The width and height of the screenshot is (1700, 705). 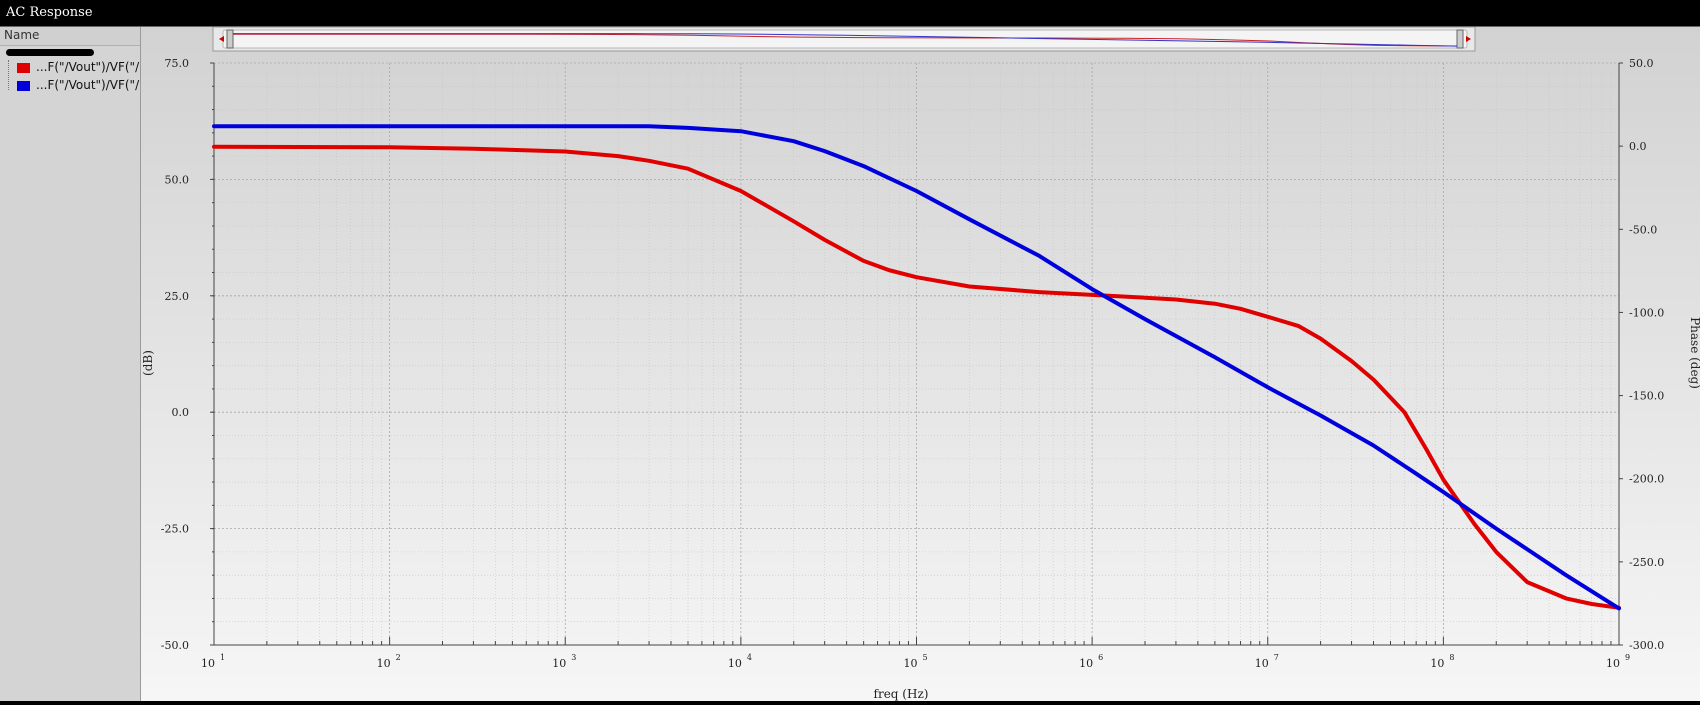 I want to click on name-column-resize-bar, so click(x=50, y=52).